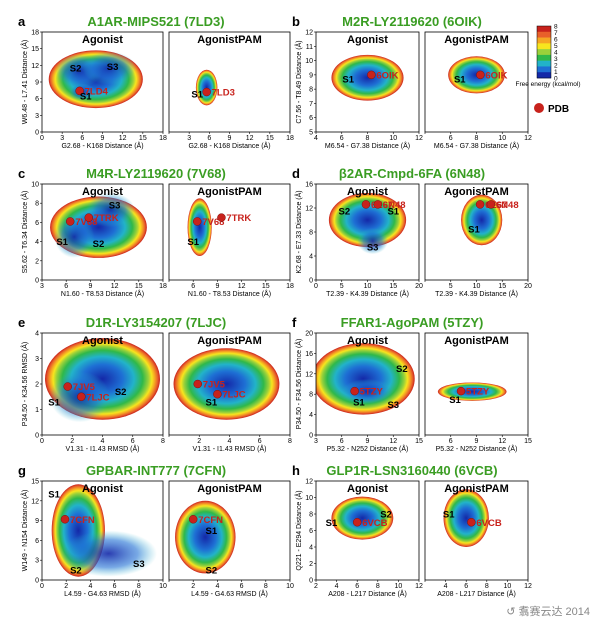  I want to click on colorbar-tick-label: 5, so click(556, 46).